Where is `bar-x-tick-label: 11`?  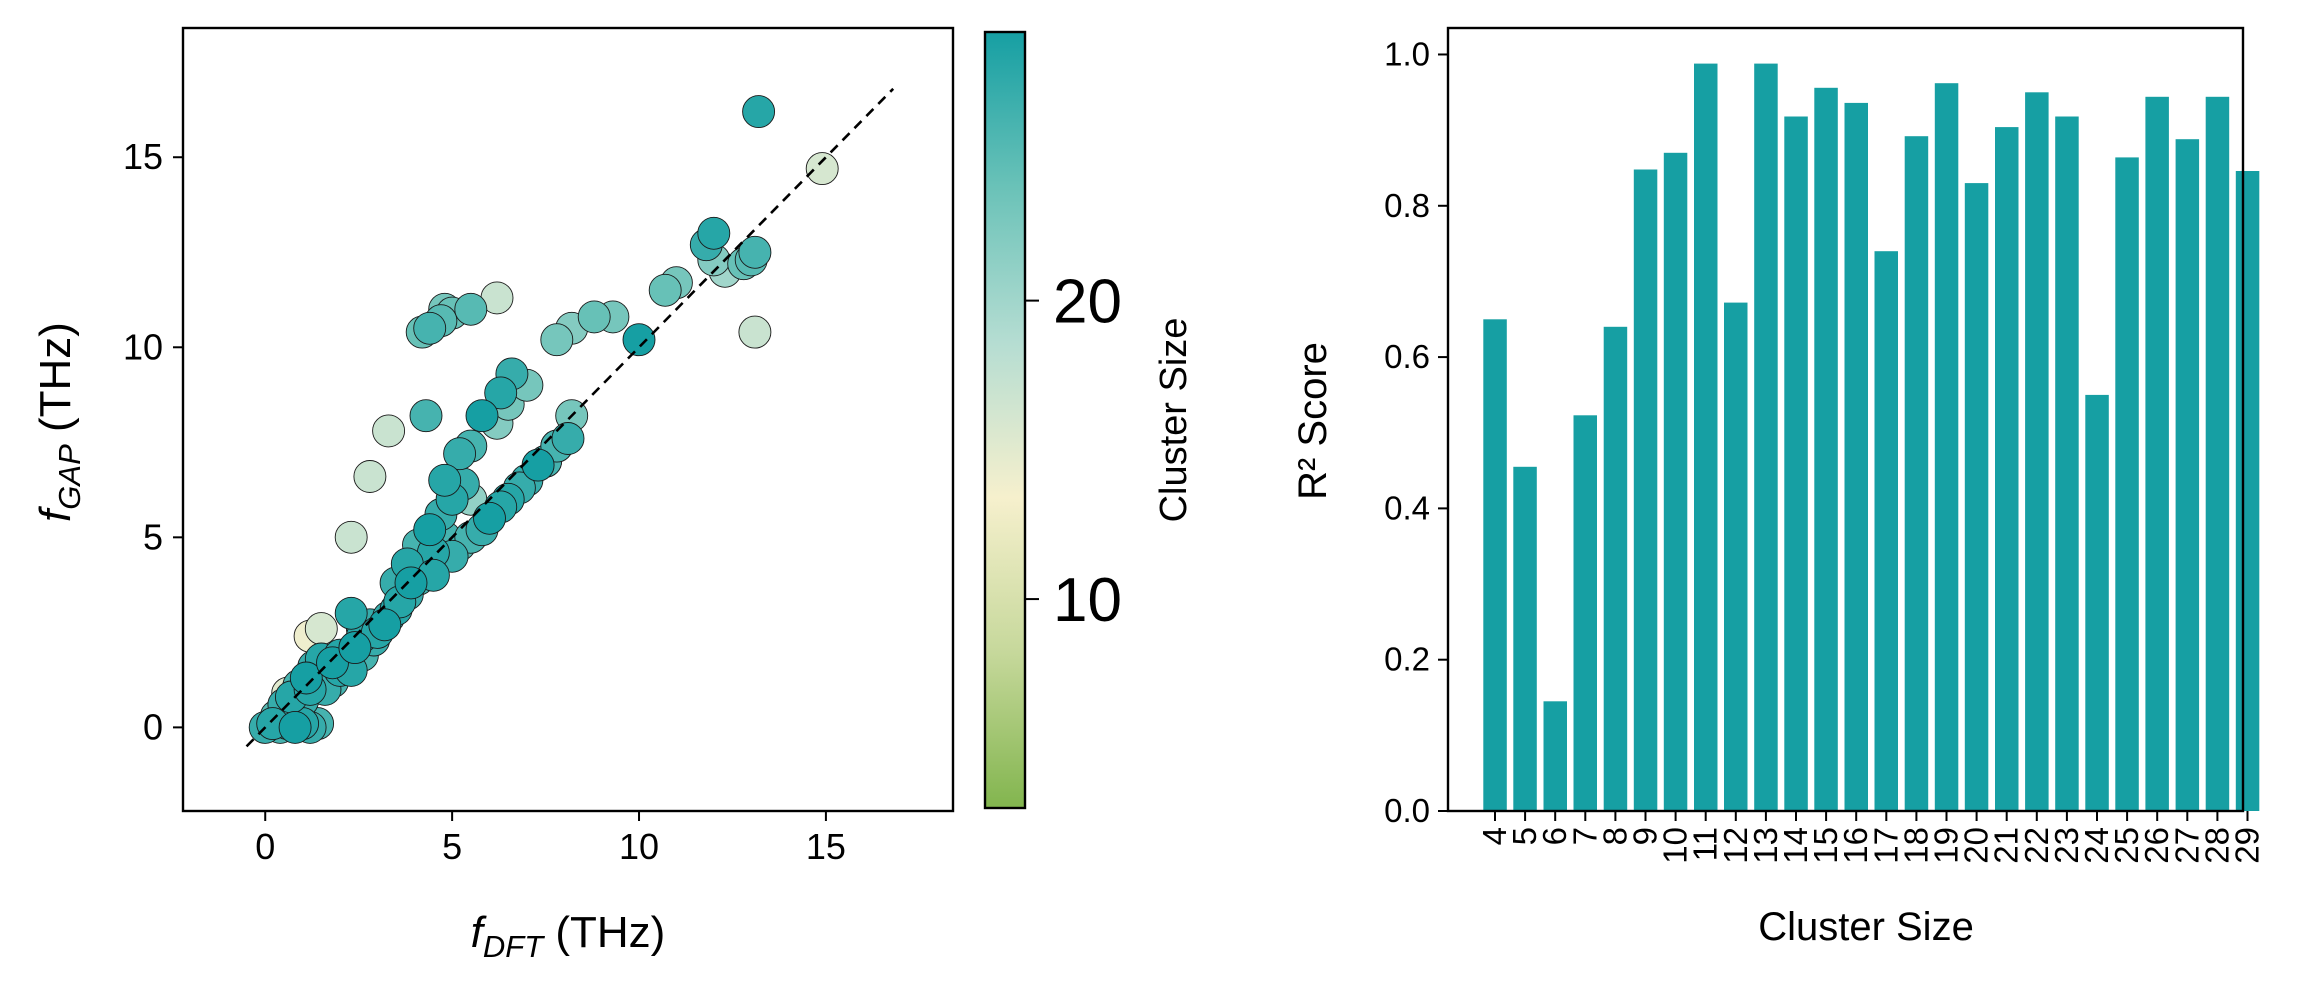
bar-x-tick-label: 11 is located at coordinates (1705, 844).